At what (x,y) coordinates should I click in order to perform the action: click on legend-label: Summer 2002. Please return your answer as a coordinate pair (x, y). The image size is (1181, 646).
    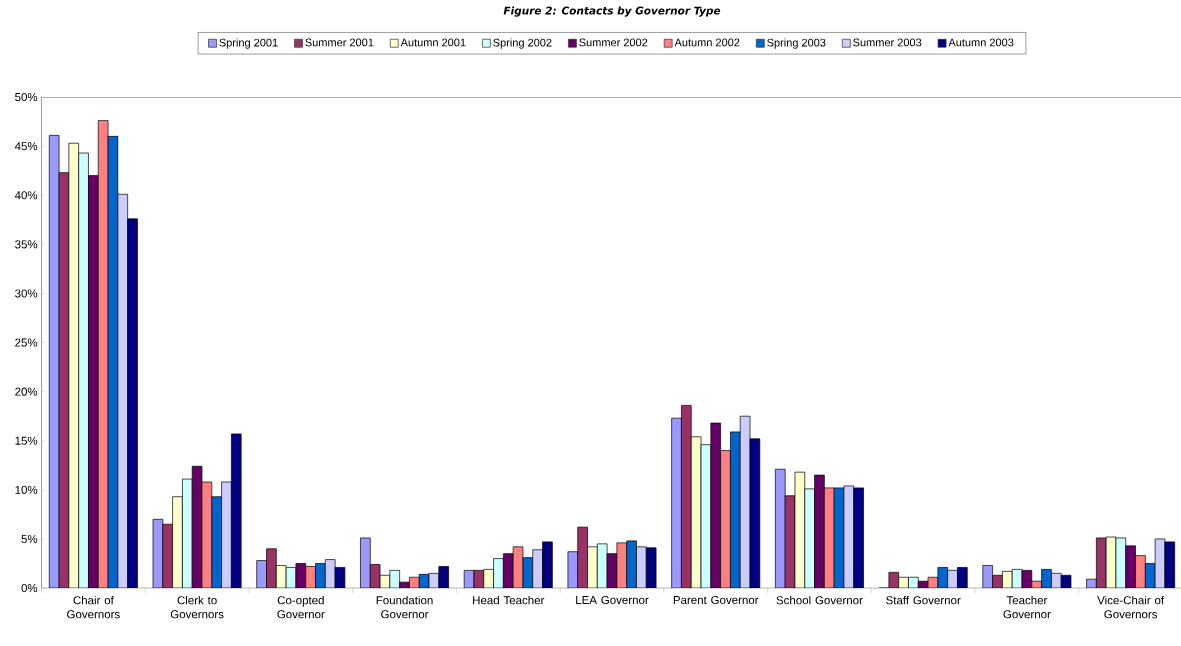
    Looking at the image, I should click on (613, 42).